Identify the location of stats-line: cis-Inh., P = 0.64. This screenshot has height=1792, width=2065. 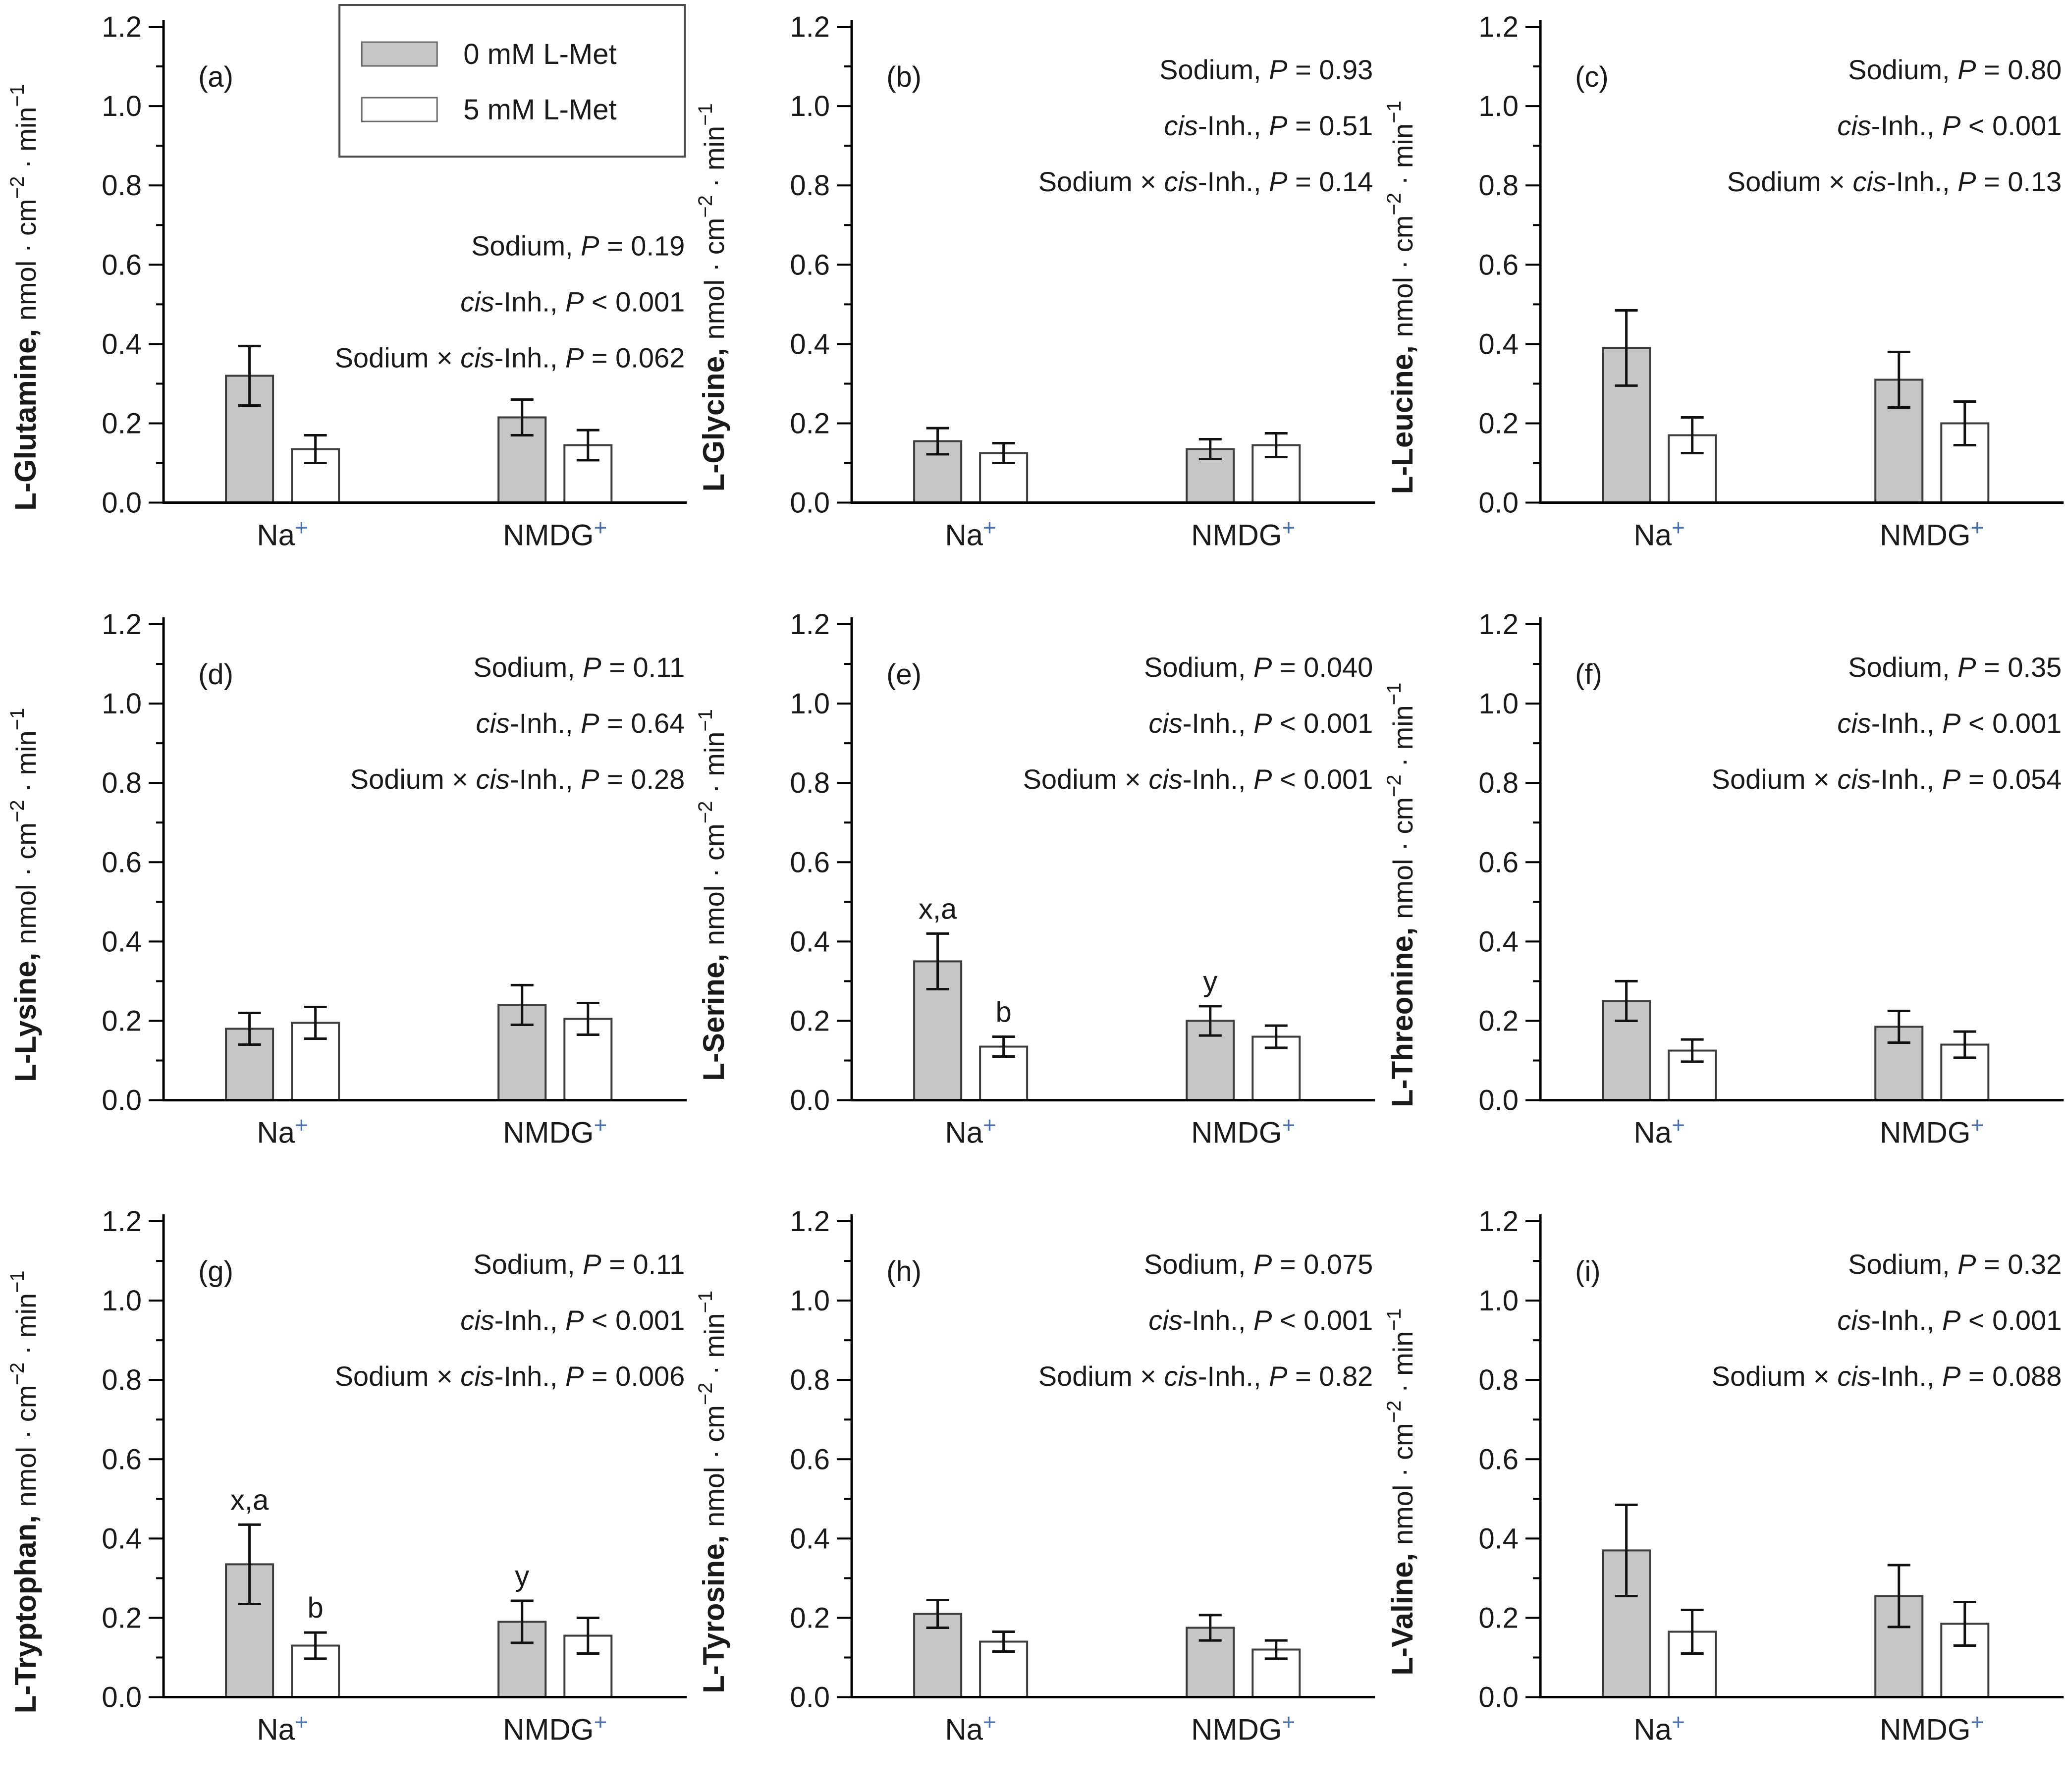
(580, 723).